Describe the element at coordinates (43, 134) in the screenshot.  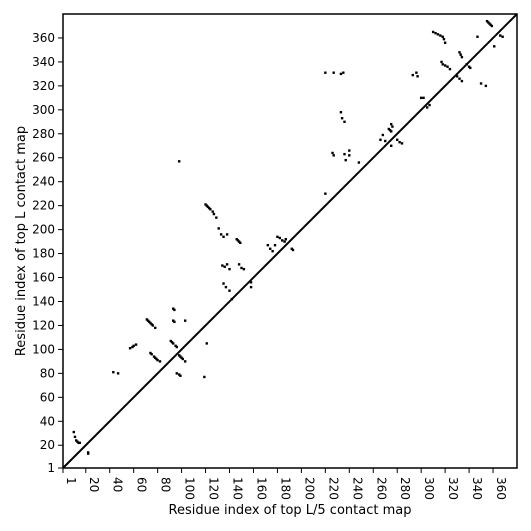
I see `y-tick-label: 280` at that location.